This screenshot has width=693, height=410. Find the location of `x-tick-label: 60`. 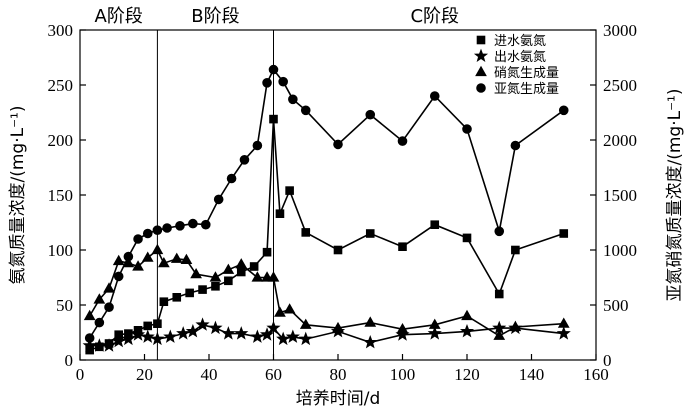

x-tick-label: 60 is located at coordinates (273, 374).